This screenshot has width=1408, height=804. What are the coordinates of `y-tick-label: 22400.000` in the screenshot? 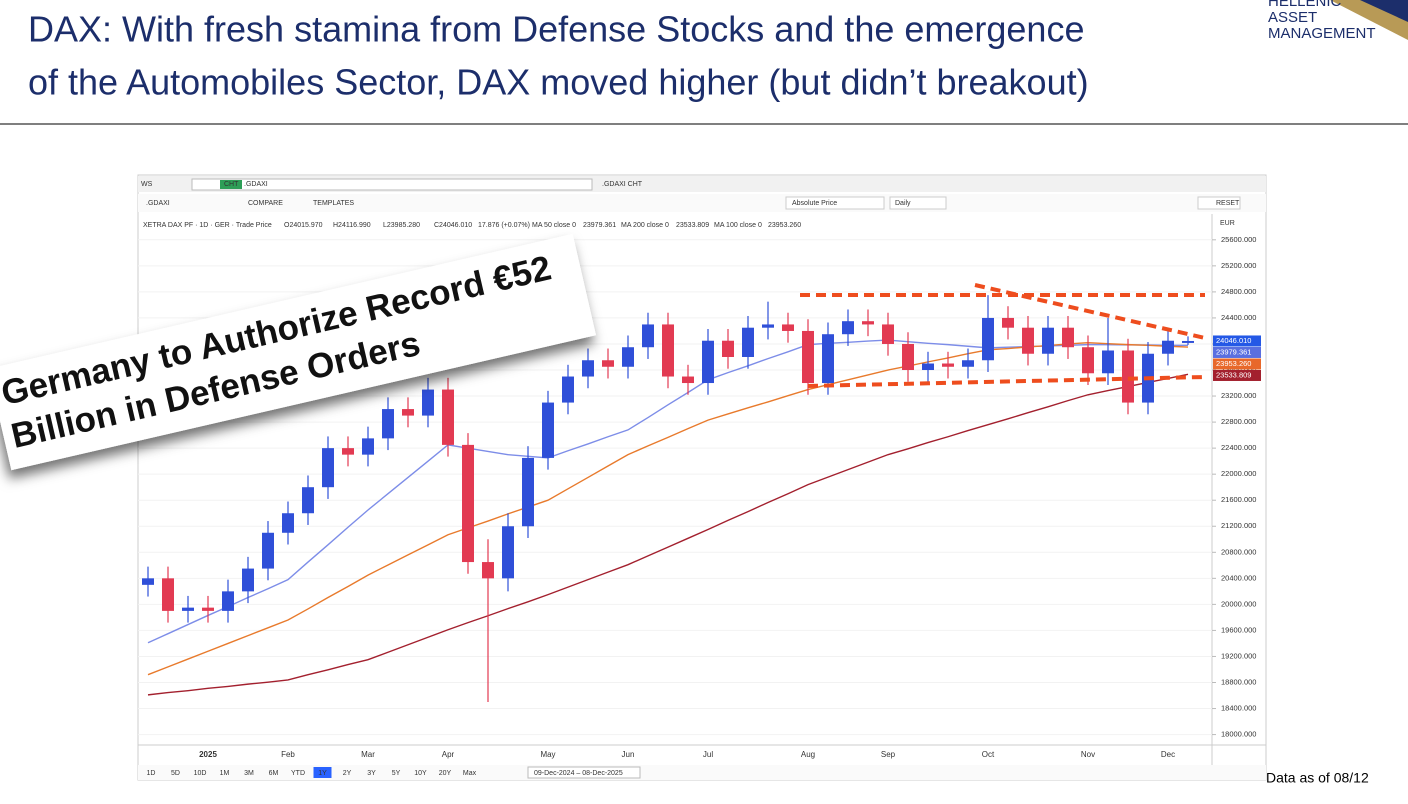 It's located at (1238, 447).